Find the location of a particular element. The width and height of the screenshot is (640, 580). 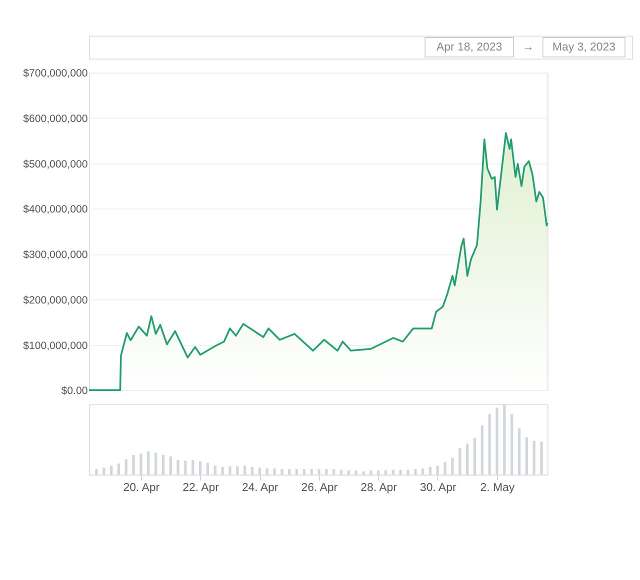

x-tick-label: 26. Apr is located at coordinates (319, 488).